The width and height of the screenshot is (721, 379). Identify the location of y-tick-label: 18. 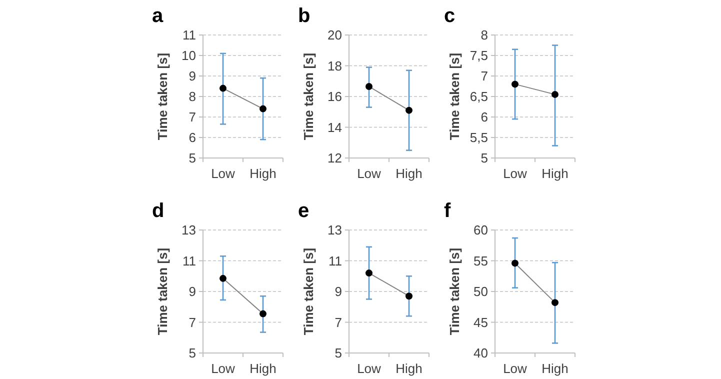
(335, 66).